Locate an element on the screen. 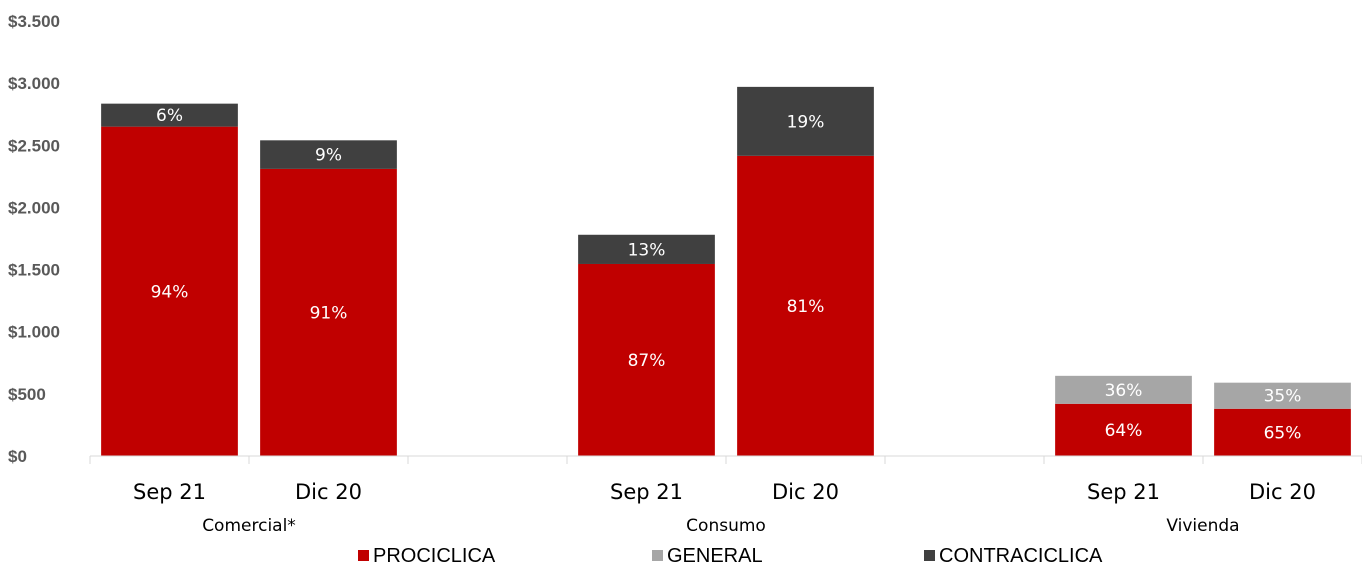 The image size is (1362, 565). data-label: 6% is located at coordinates (169, 116).